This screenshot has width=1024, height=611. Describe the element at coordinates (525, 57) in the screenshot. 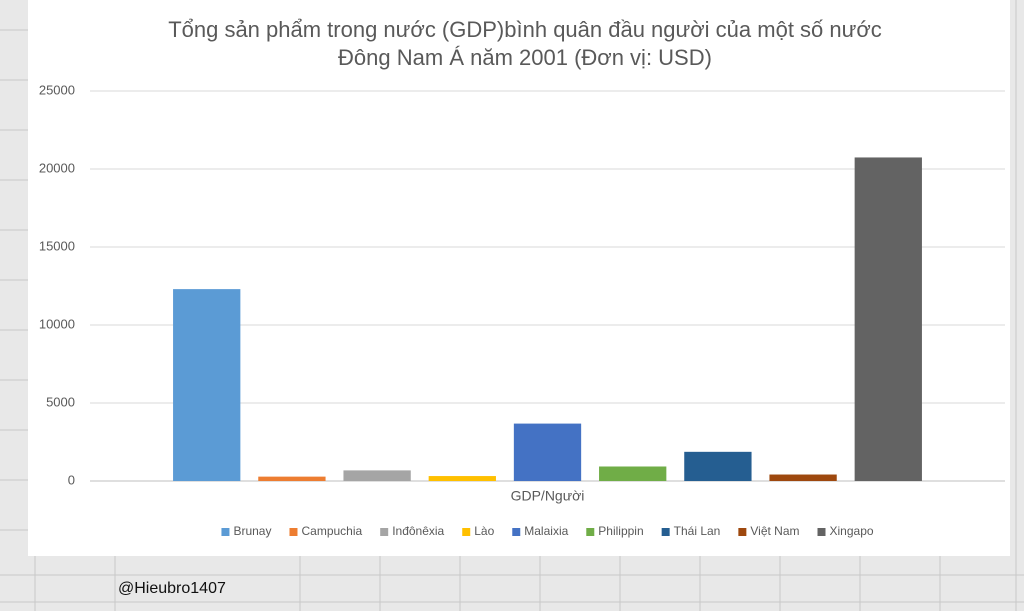

I see `chart-title: Đông Nam Á năm 2001 (Đơn vị: USD)` at that location.